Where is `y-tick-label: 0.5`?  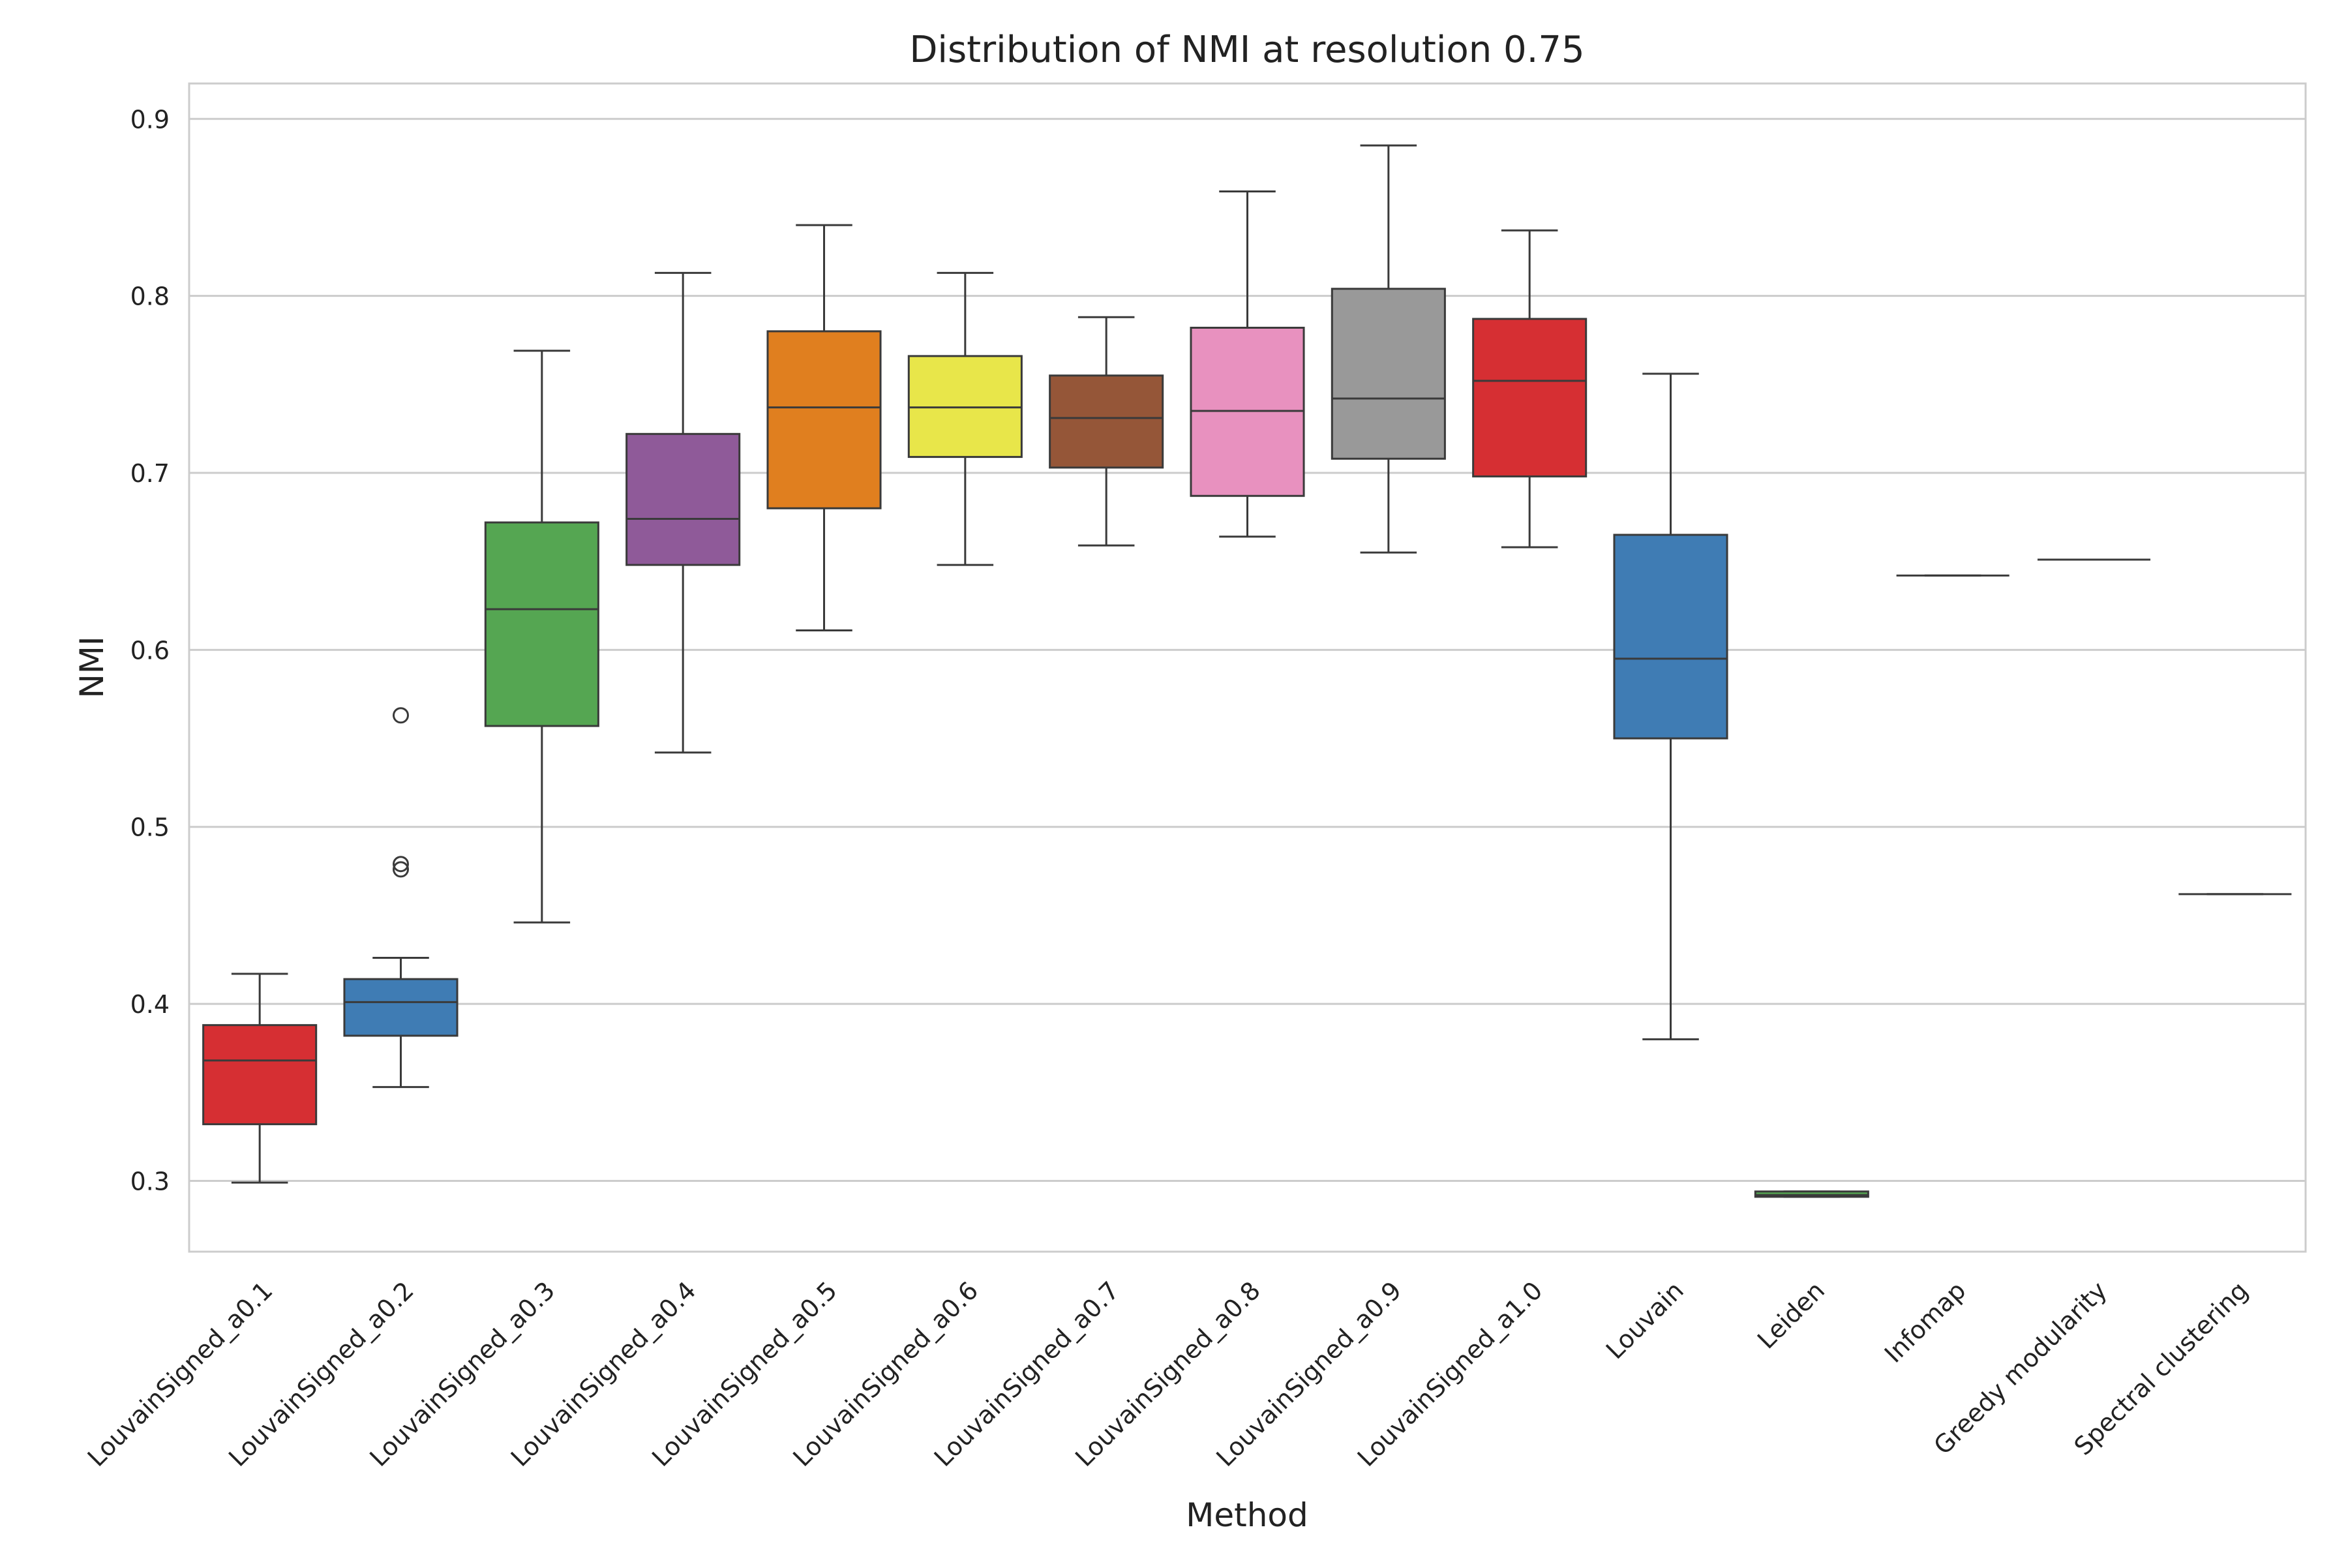 y-tick-label: 0.5 is located at coordinates (150, 827).